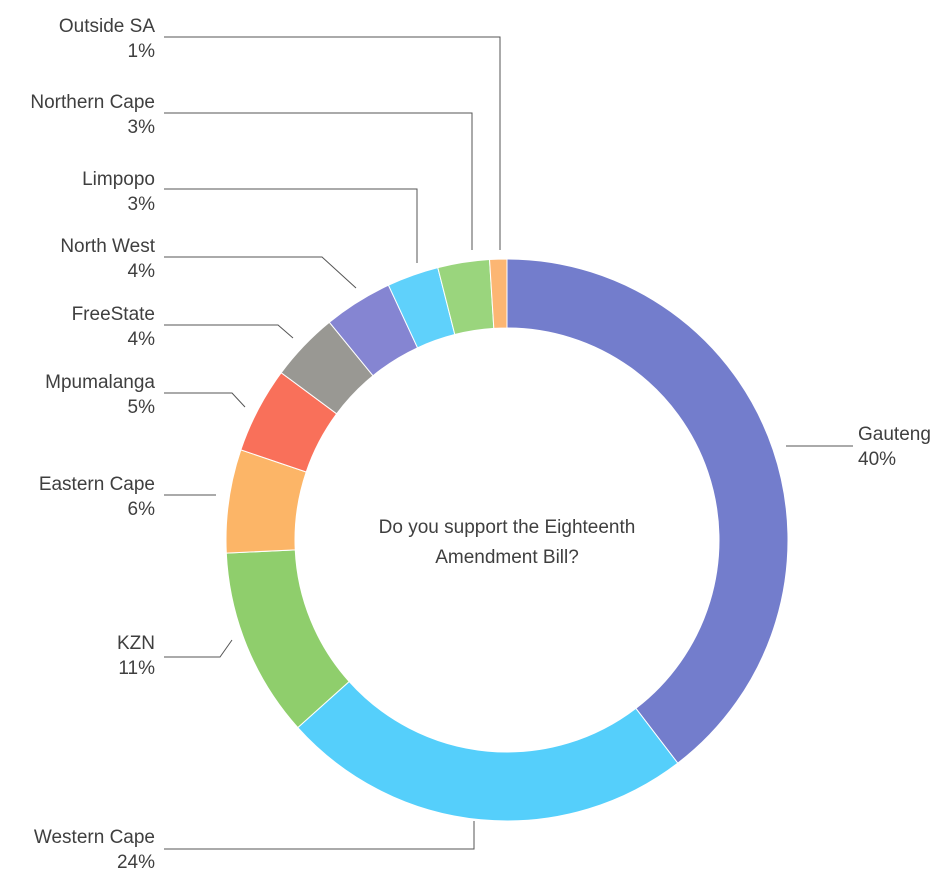  I want to click on leader-line-northern-cape, so click(318, 181).